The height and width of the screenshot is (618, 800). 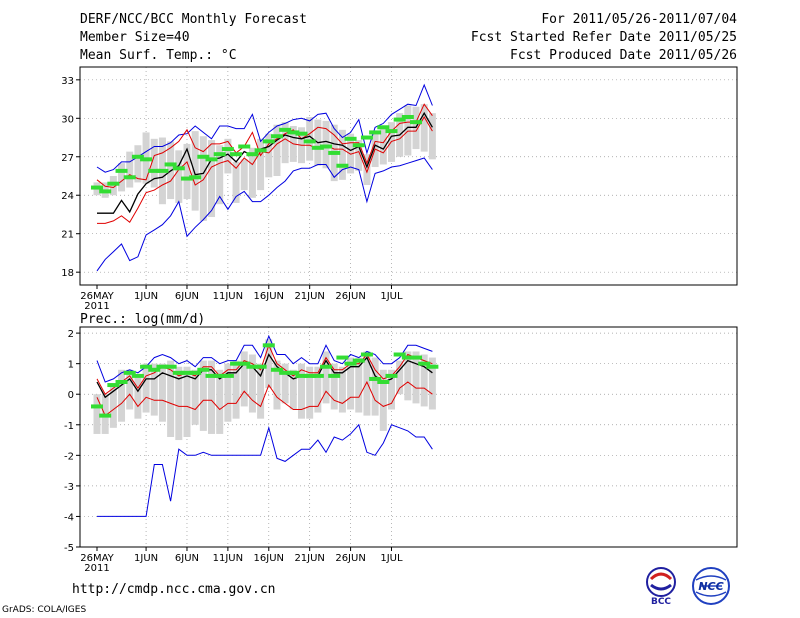 I want to click on y-tick-label: 33, so click(x=67, y=81).